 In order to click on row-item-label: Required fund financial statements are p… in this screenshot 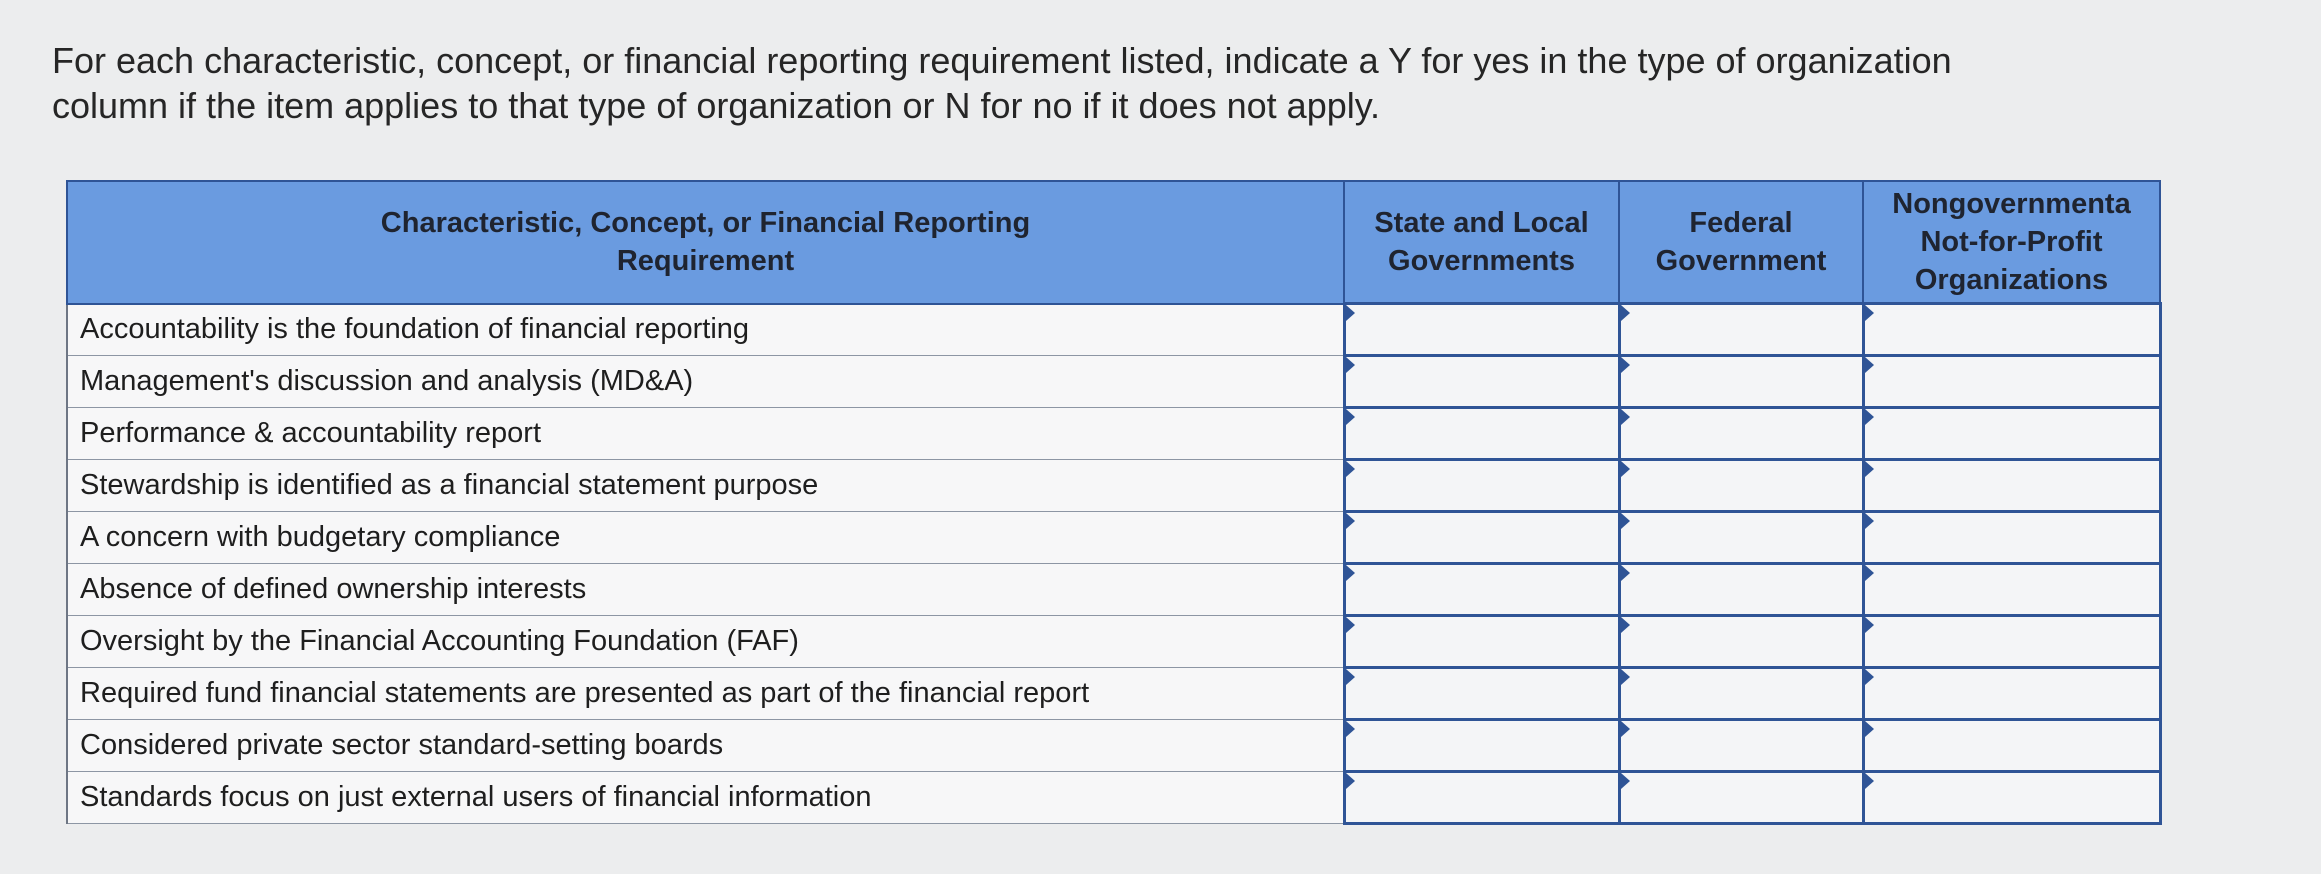, I will do `click(705, 693)`.